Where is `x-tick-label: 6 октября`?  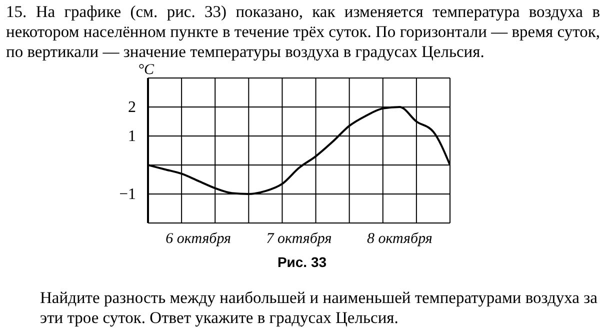
x-tick-label: 6 октября is located at coordinates (199, 239).